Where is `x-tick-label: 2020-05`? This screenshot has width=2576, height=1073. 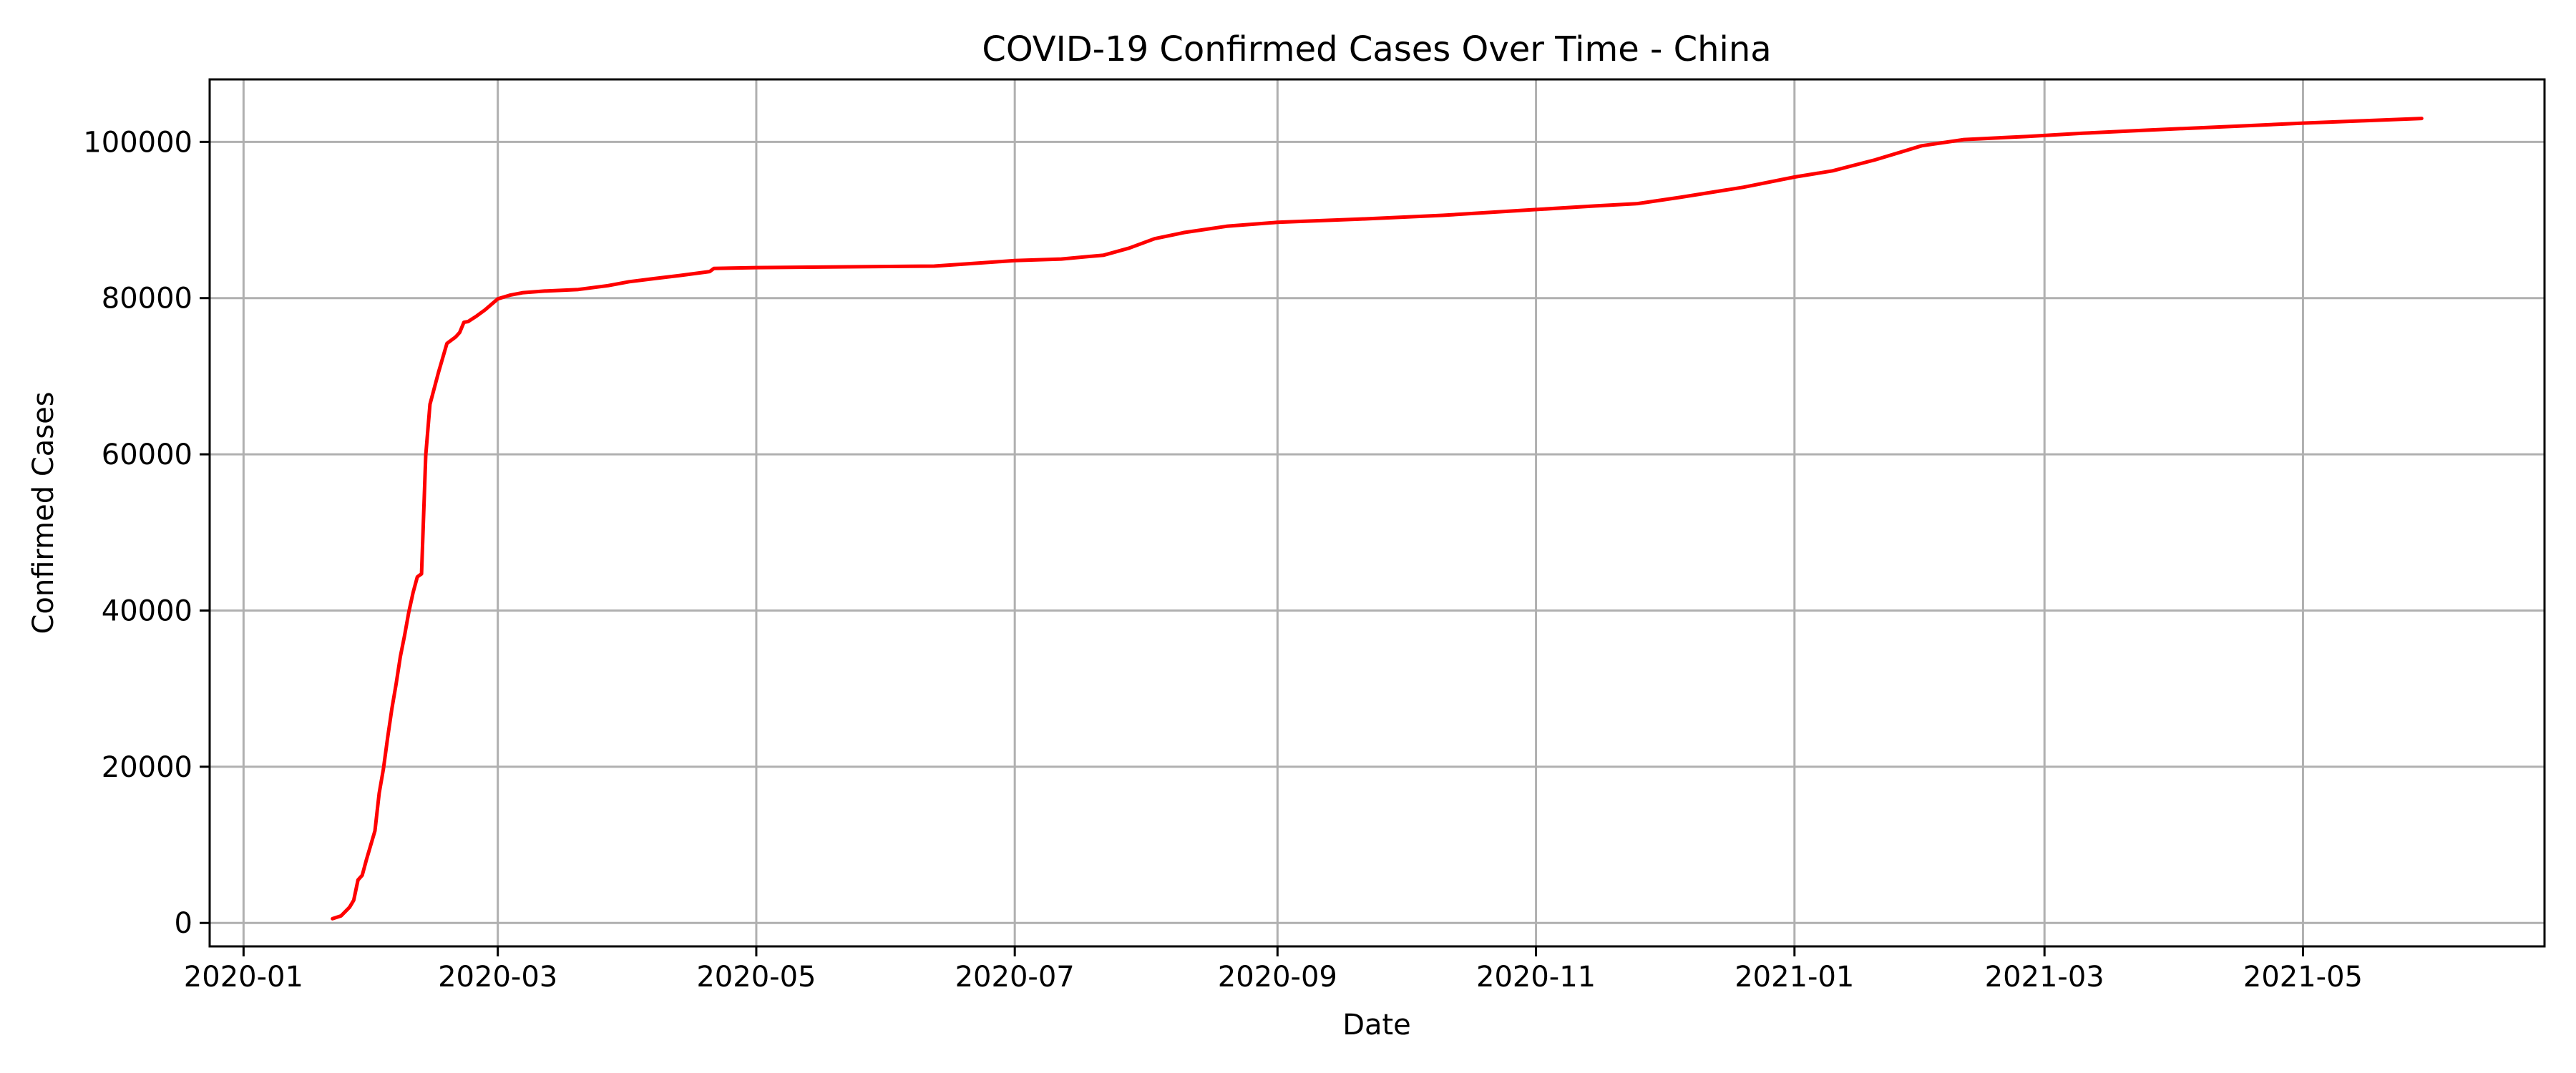 x-tick-label: 2020-05 is located at coordinates (756, 977).